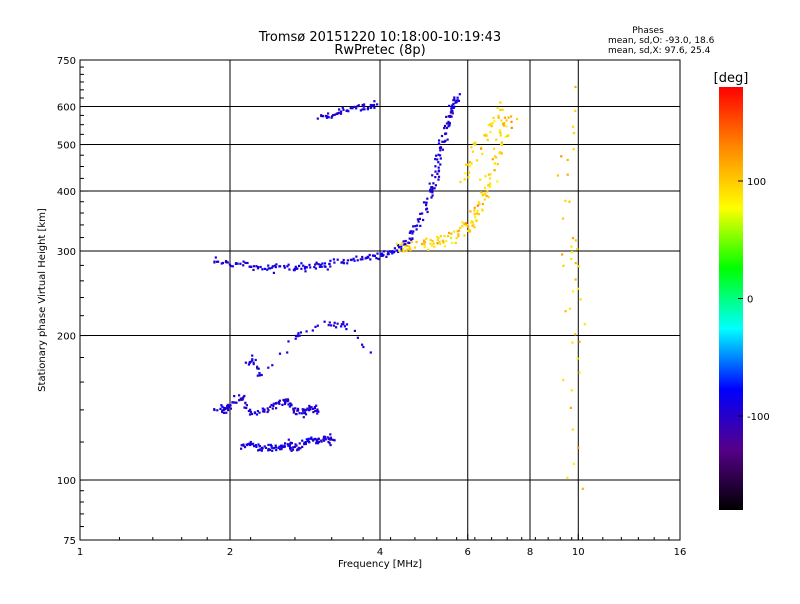 This screenshot has height=604, width=800. Describe the element at coordinates (661, 41) in the screenshot. I see `stats-o-line: mean, sd,O: -93.0, 18.6` at that location.